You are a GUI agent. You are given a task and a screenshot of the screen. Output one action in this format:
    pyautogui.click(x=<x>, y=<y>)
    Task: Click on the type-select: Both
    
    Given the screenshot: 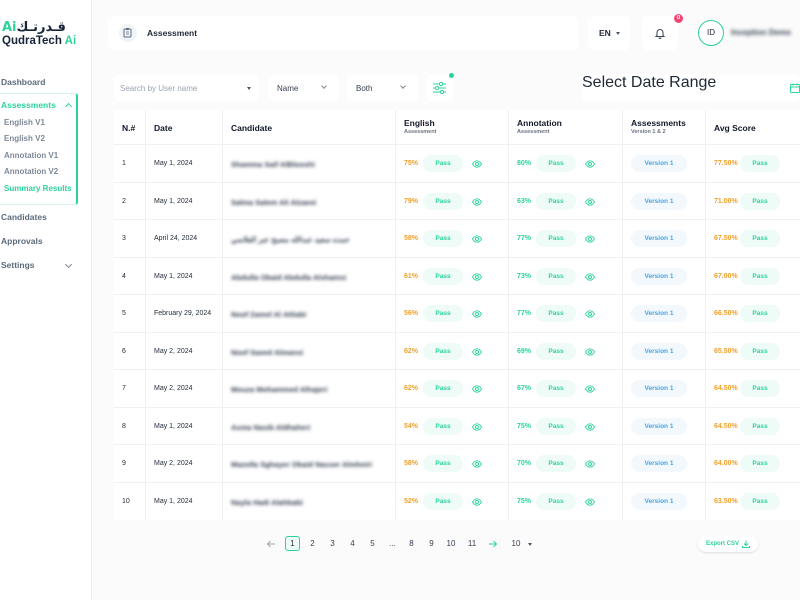 What is the action you would take?
    pyautogui.click(x=382, y=88)
    